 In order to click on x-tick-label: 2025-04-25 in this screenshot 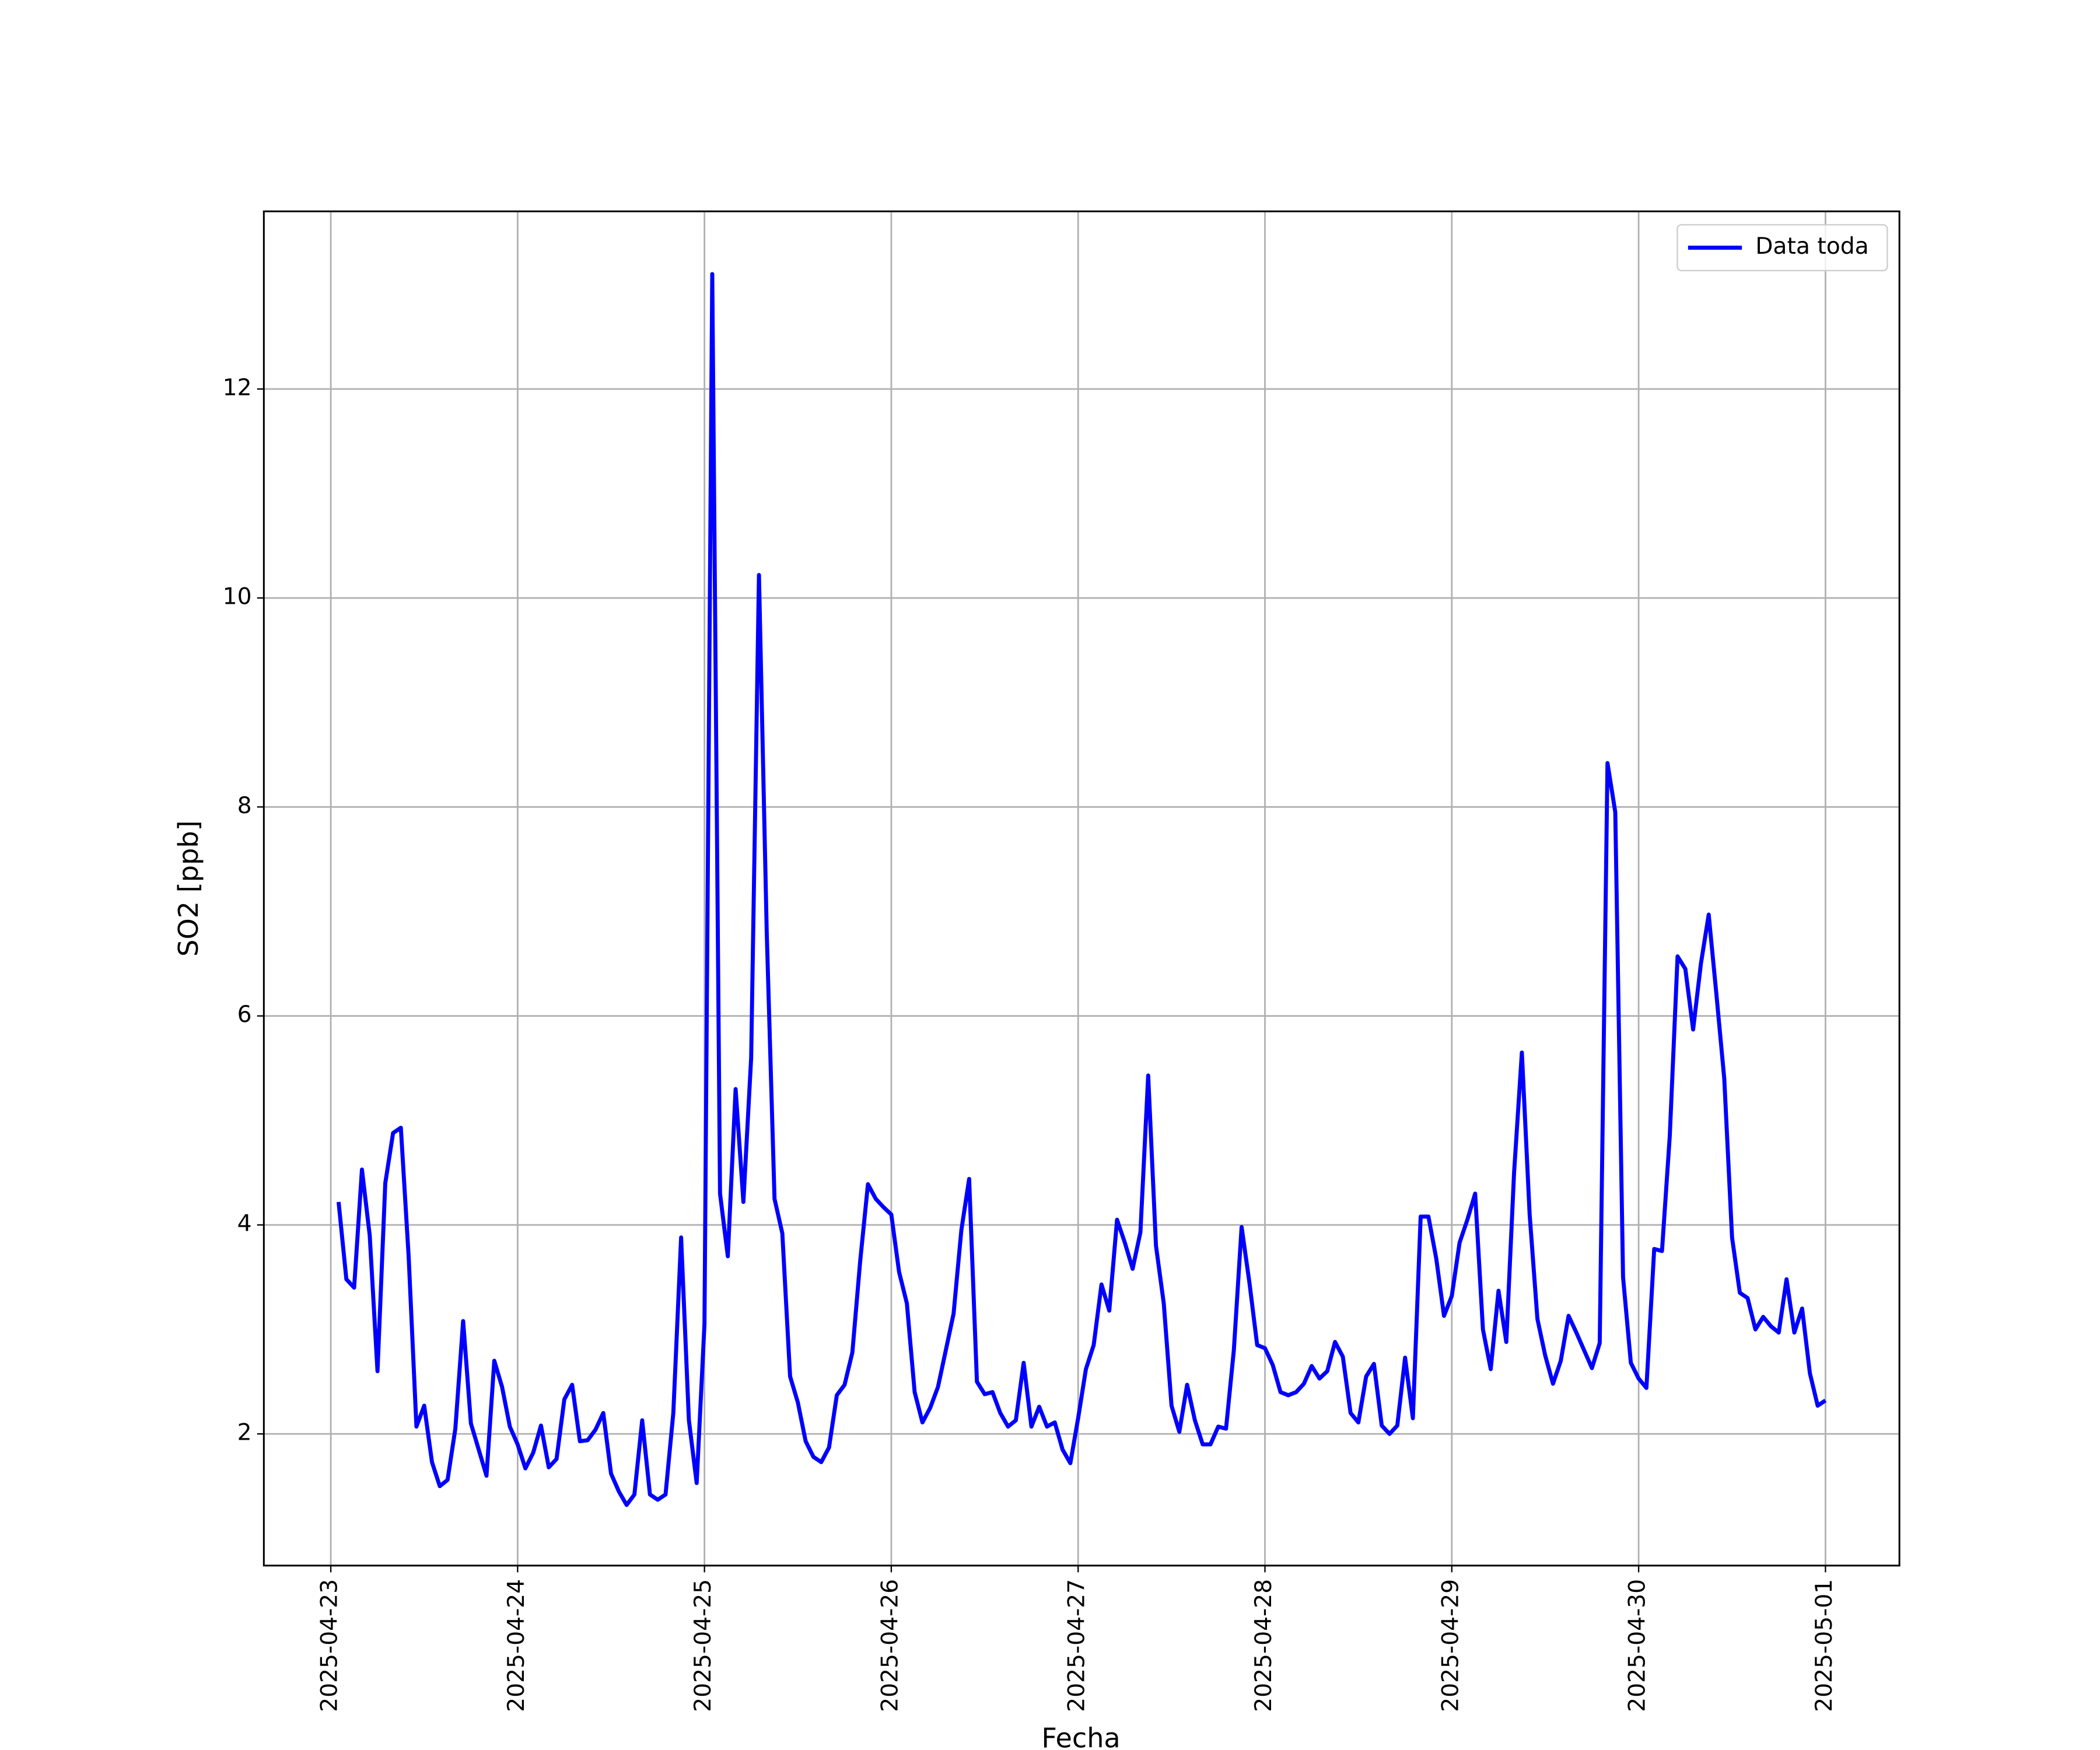, I will do `click(703, 1645)`.